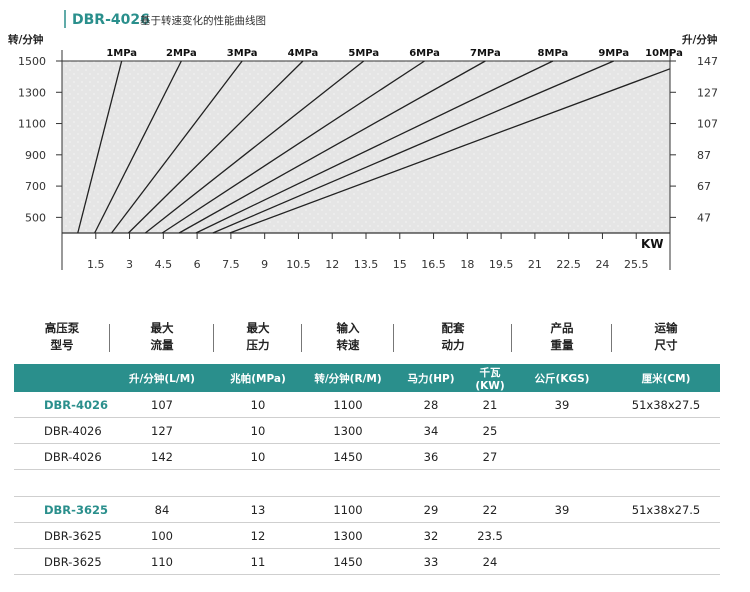  What do you see at coordinates (424, 53) in the screenshot?
I see `pressure-curve-label: 6MPa` at bounding box center [424, 53].